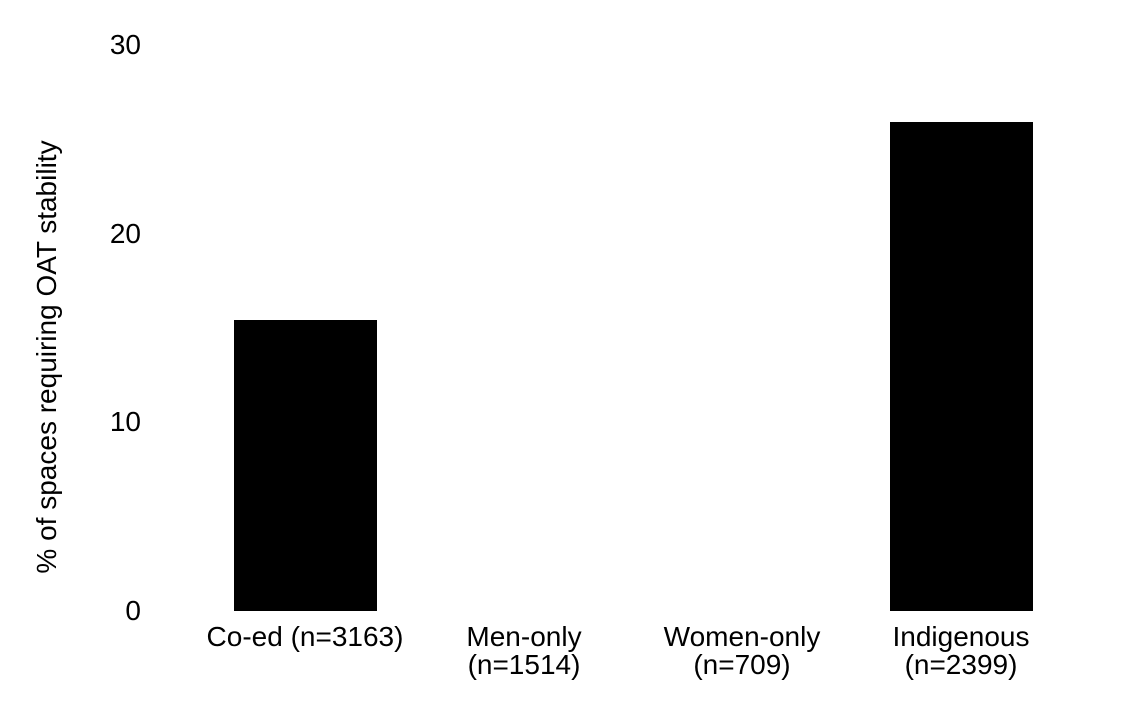 This screenshot has width=1144, height=717. I want to click on y-tick-label: 0, so click(133, 610).